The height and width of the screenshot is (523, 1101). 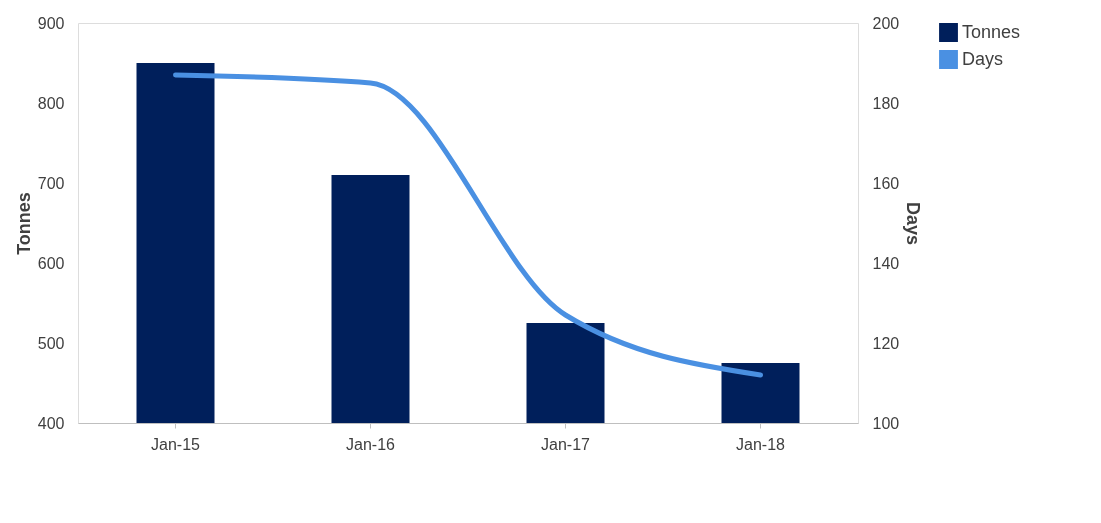 I want to click on y2-tick-label: 200, so click(x=886, y=23).